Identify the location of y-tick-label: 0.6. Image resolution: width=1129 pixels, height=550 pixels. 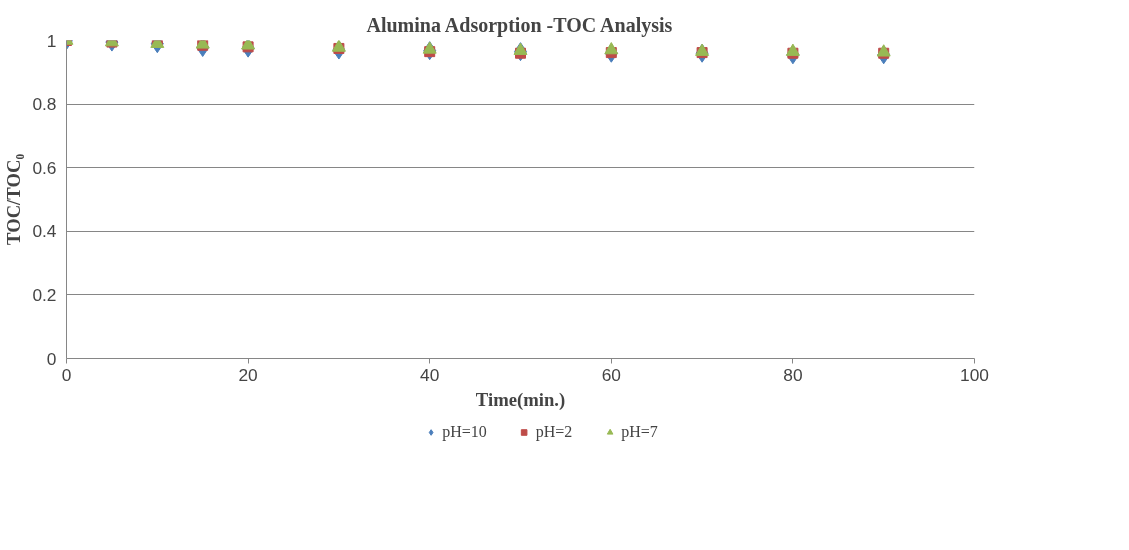
(44, 167).